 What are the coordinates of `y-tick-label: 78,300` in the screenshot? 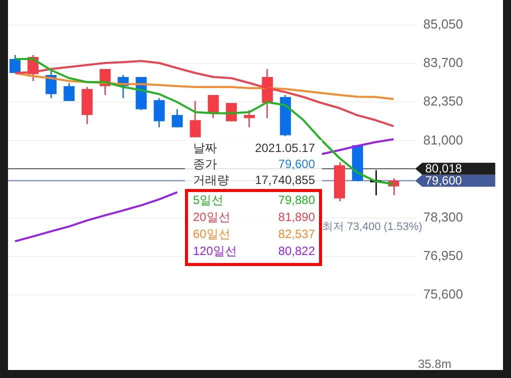 It's located at (443, 216).